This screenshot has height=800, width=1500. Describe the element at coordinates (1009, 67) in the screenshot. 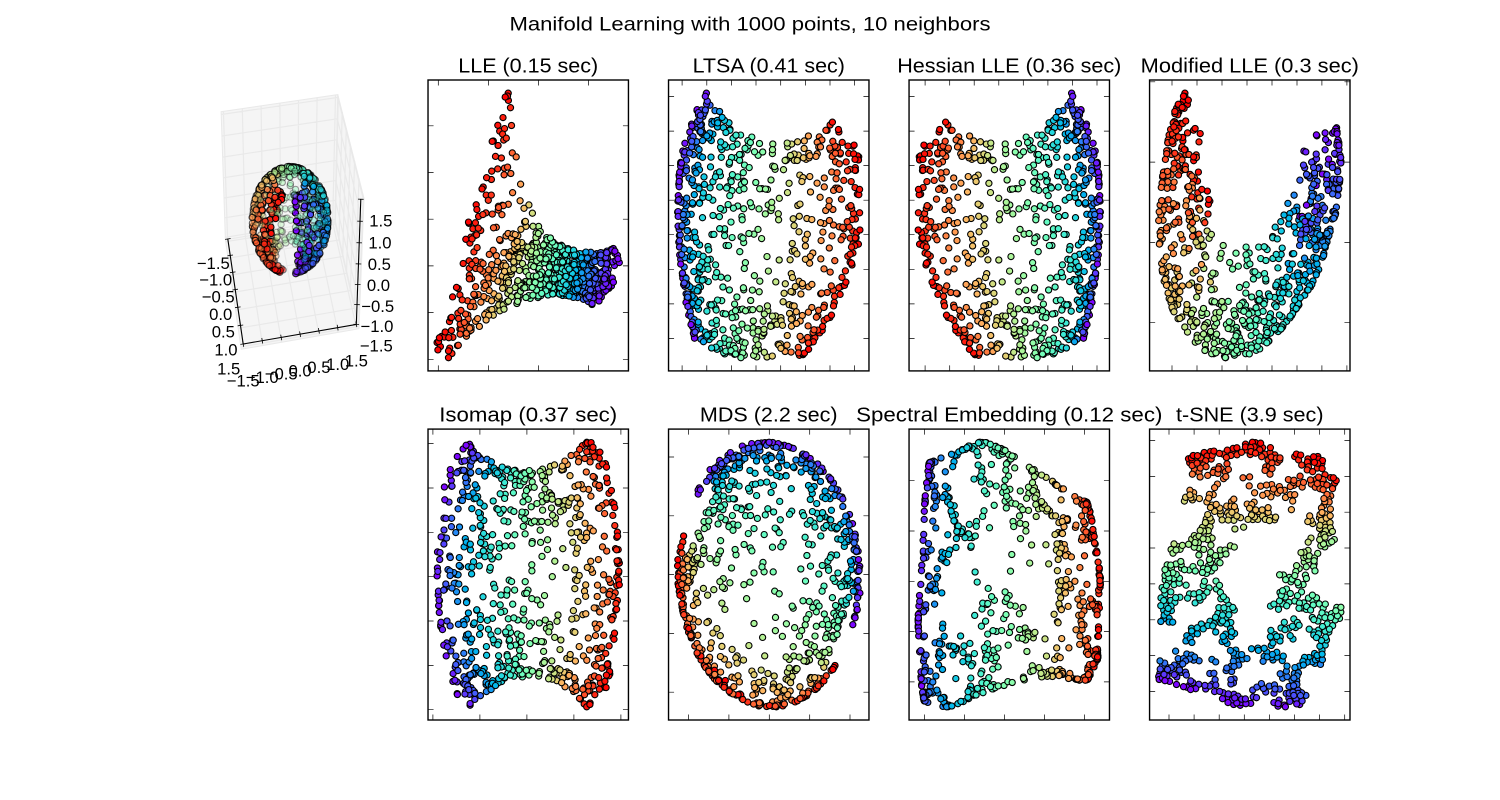

I see `svg-text: Hessian LLE (0.36 sec)` at that location.